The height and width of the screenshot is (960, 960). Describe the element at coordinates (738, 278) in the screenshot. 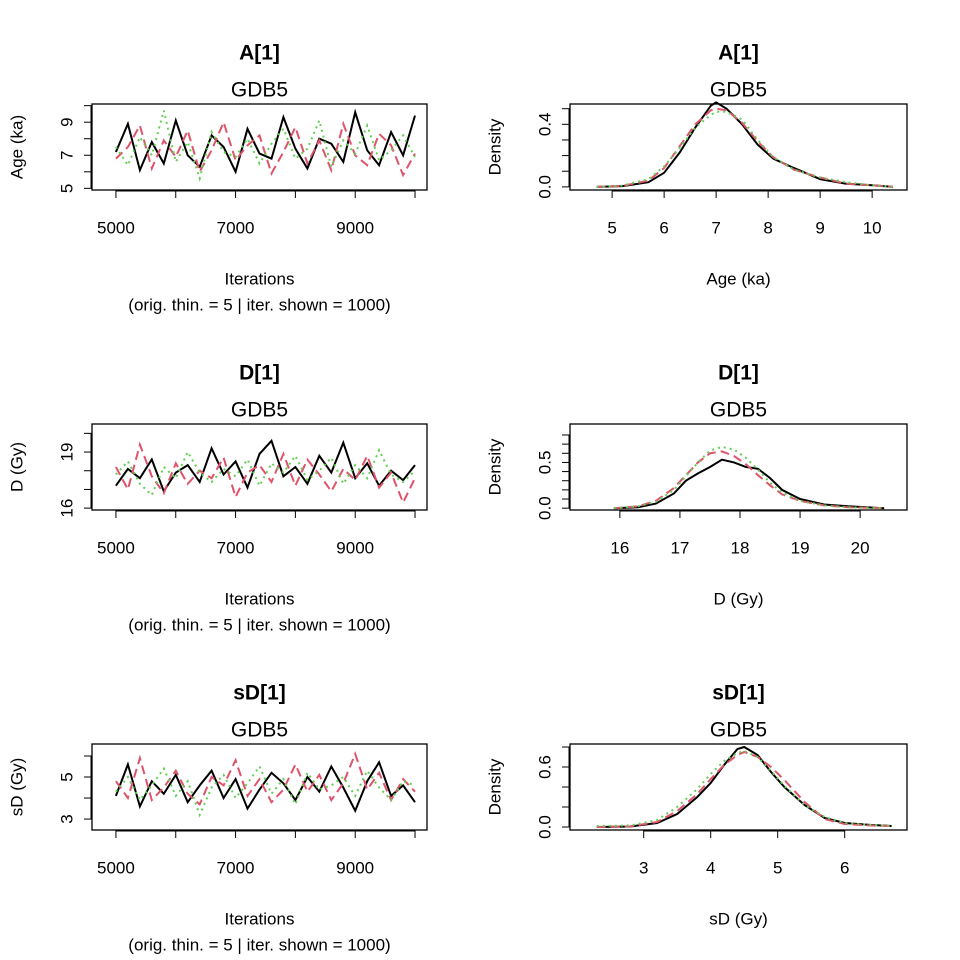

I see `x-axis-label: Age (ka)` at that location.